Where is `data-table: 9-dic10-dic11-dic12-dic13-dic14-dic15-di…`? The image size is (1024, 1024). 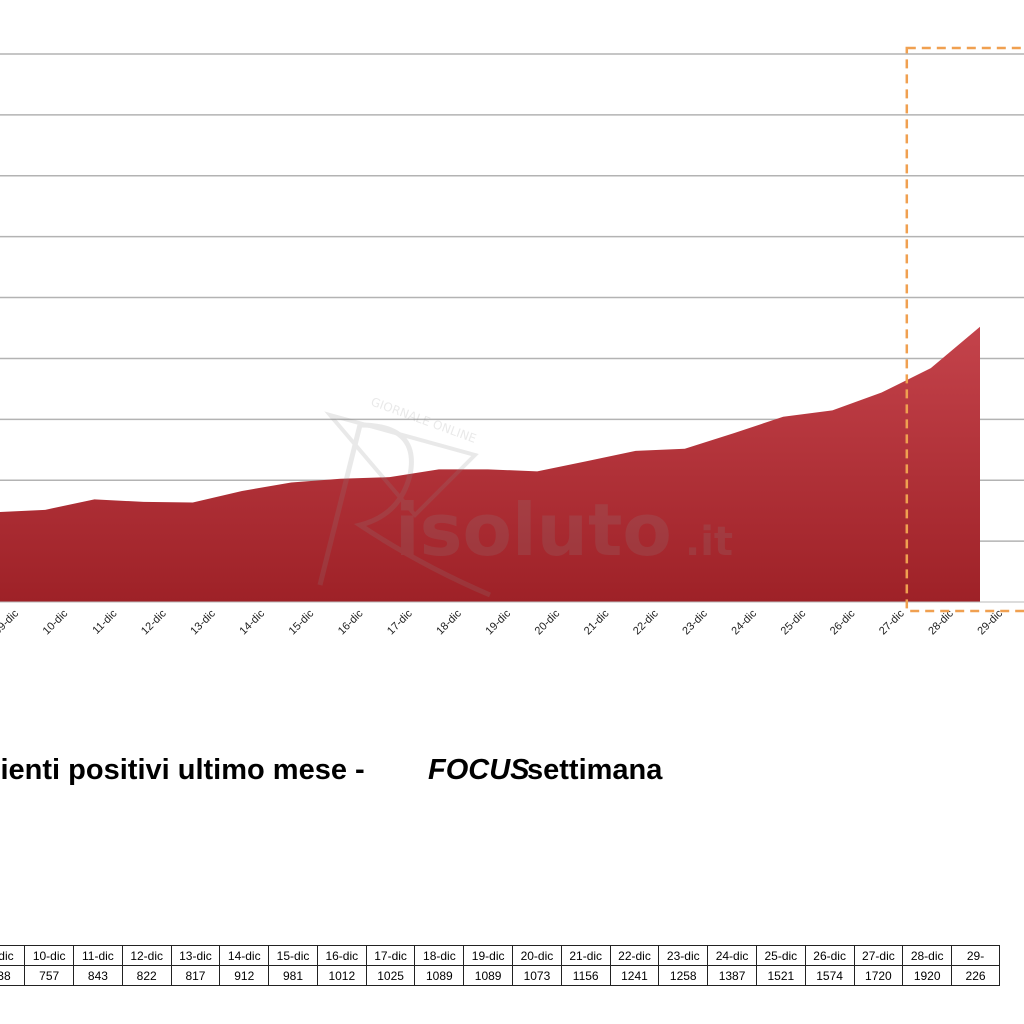
data-table: 9-dic10-dic11-dic12-dic13-dic14-dic15-di… is located at coordinates (500, 965).